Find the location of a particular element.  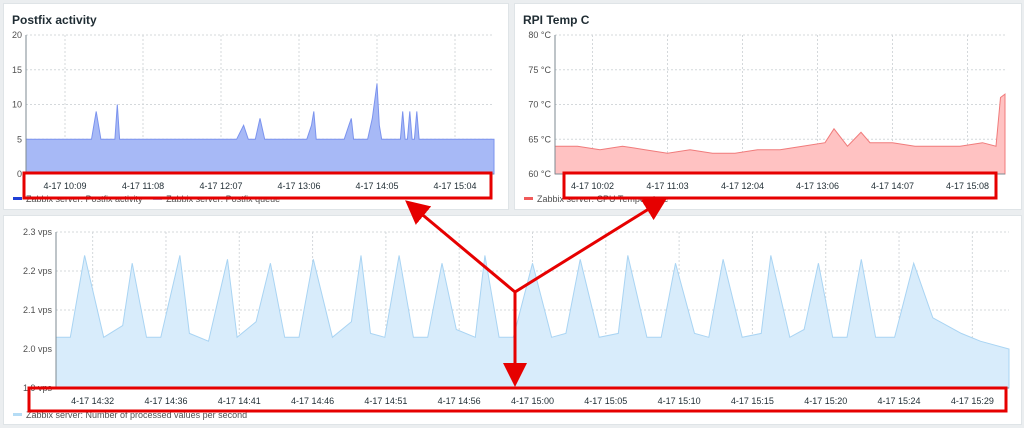

panel-title: RPI Temp C is located at coordinates (556, 20).